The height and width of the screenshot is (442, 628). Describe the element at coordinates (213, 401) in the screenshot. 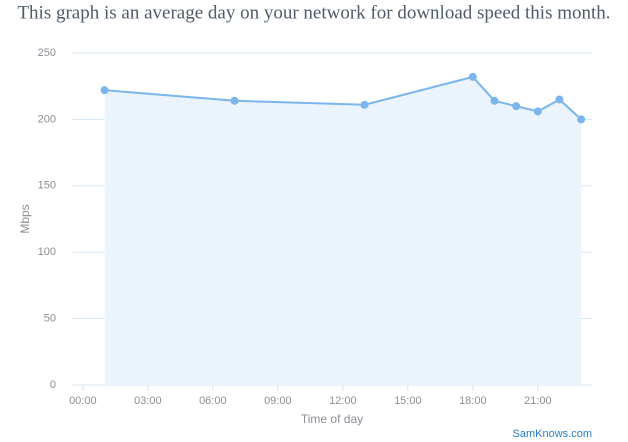

I see `x-tick-label: 06:00` at that location.